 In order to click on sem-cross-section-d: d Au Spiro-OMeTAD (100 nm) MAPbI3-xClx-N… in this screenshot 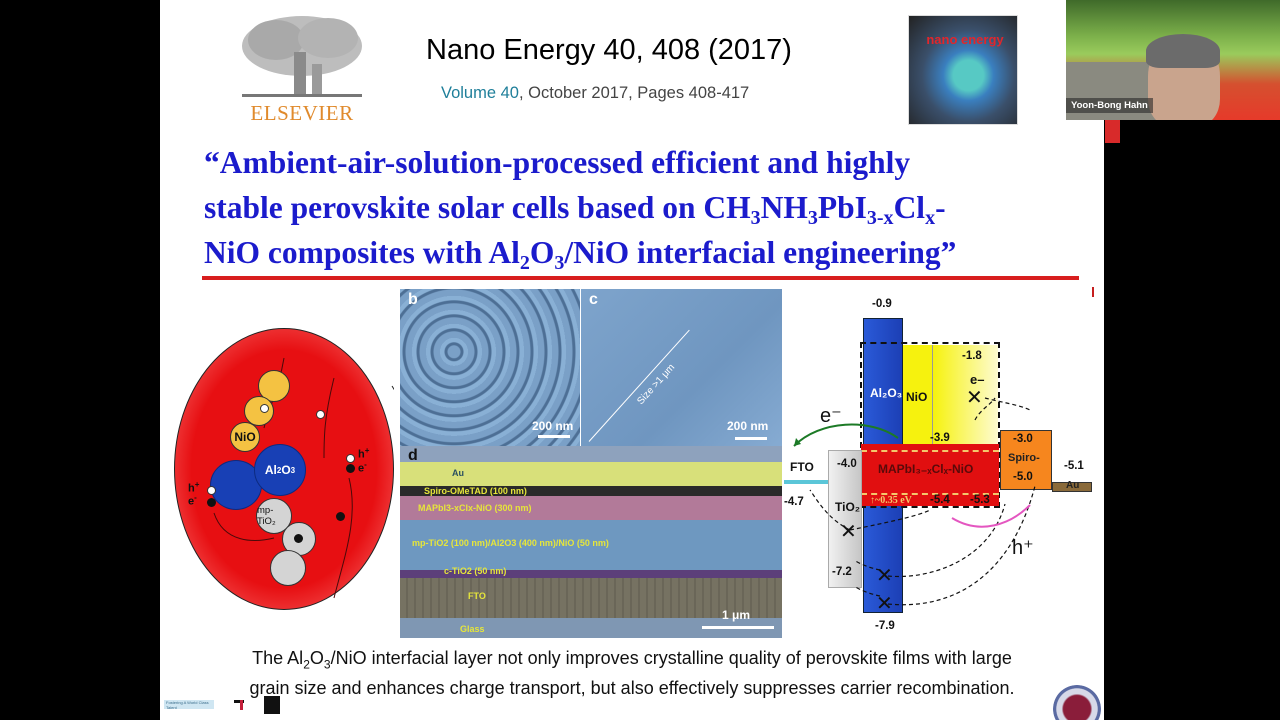, I will do `click(591, 542)`.